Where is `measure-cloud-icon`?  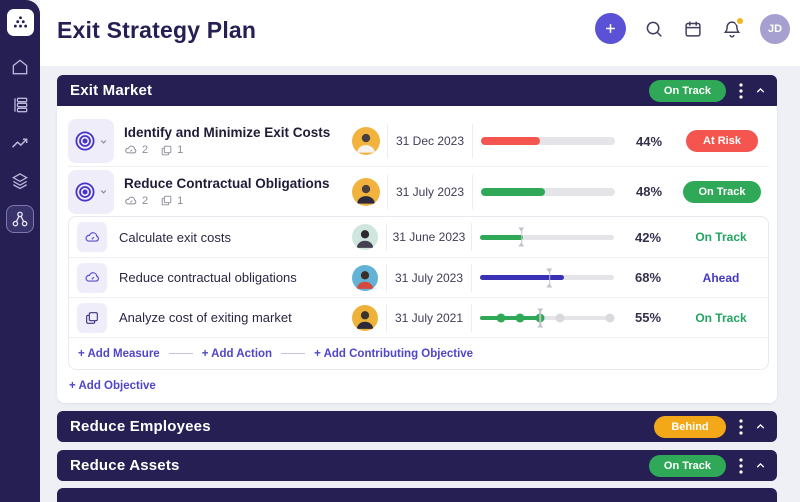
measure-cloud-icon is located at coordinates (131, 149).